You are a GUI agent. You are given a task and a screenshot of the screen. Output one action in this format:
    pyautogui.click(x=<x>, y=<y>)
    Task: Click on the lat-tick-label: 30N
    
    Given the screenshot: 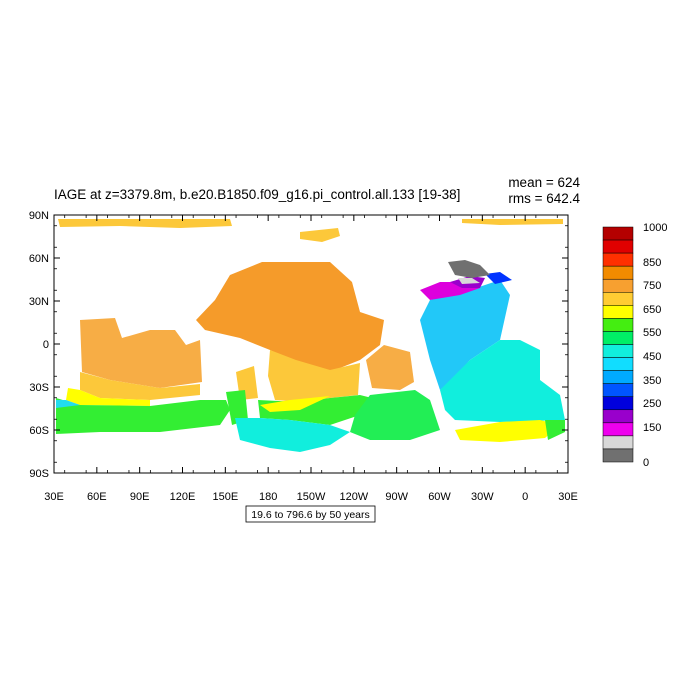 What is the action you would take?
    pyautogui.click(x=39, y=302)
    